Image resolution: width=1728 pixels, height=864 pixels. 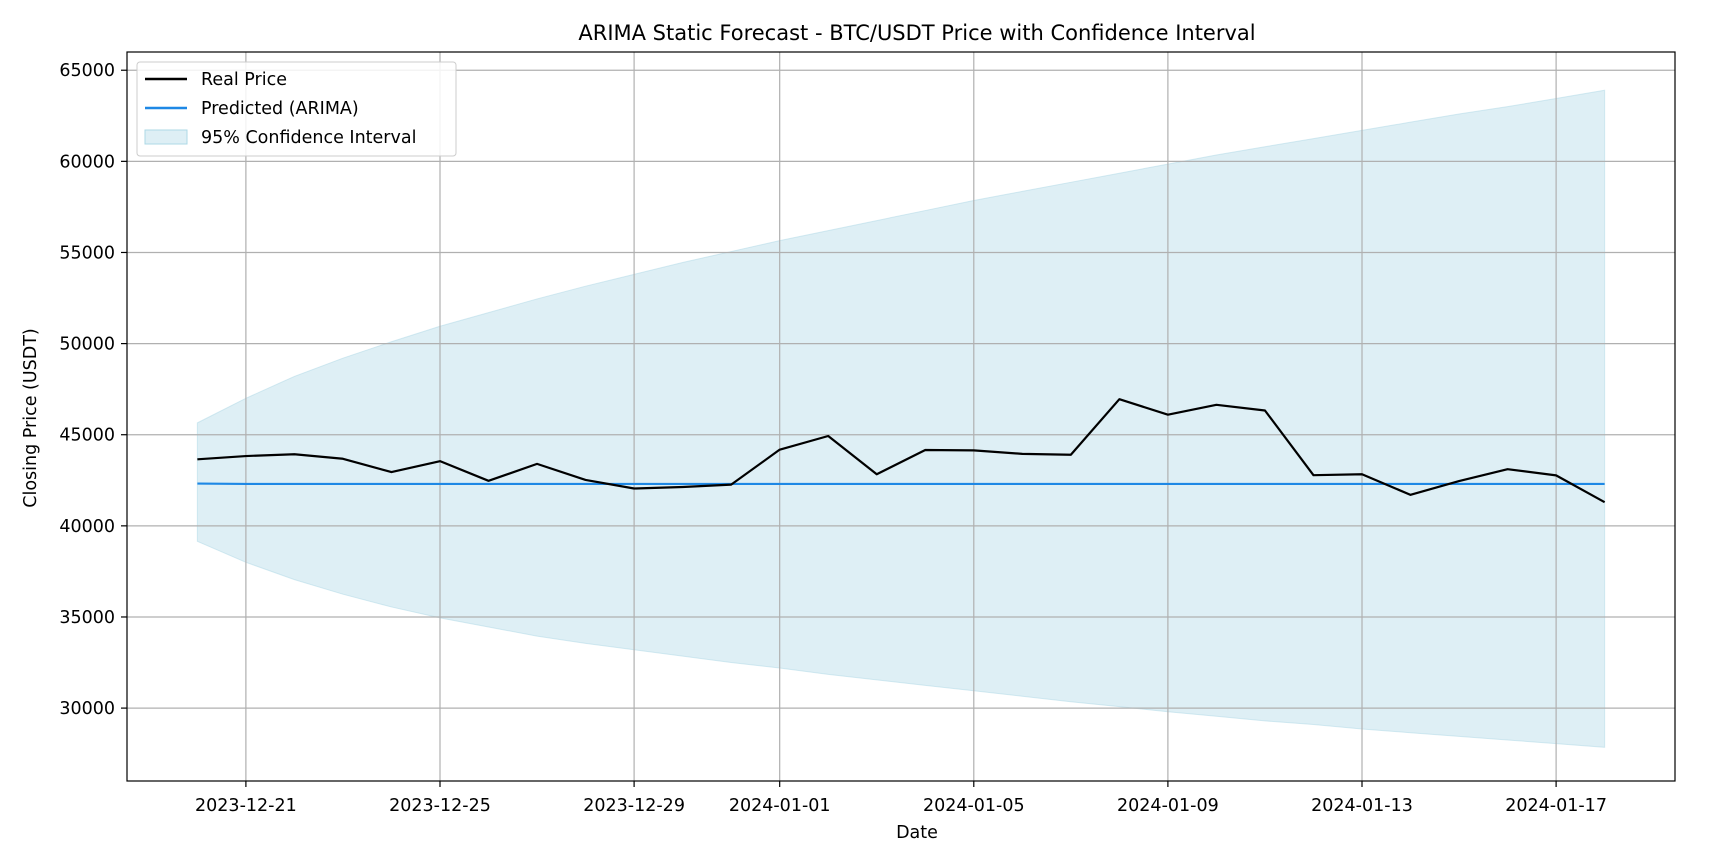 I want to click on x-tick-label: 2023-12-21, so click(x=246, y=806).